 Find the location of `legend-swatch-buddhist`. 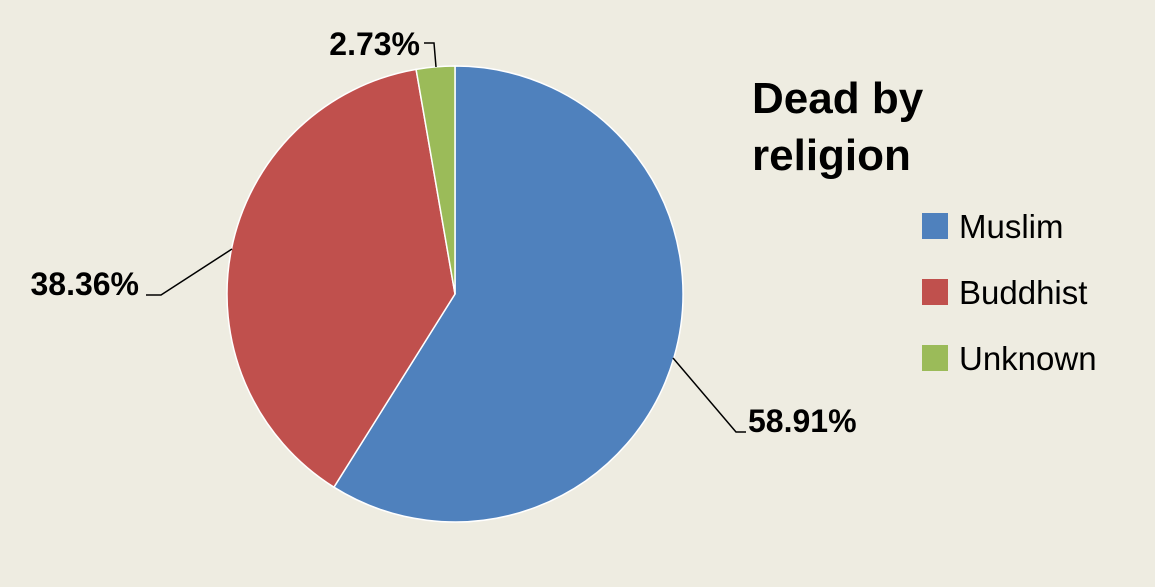

legend-swatch-buddhist is located at coordinates (935, 292).